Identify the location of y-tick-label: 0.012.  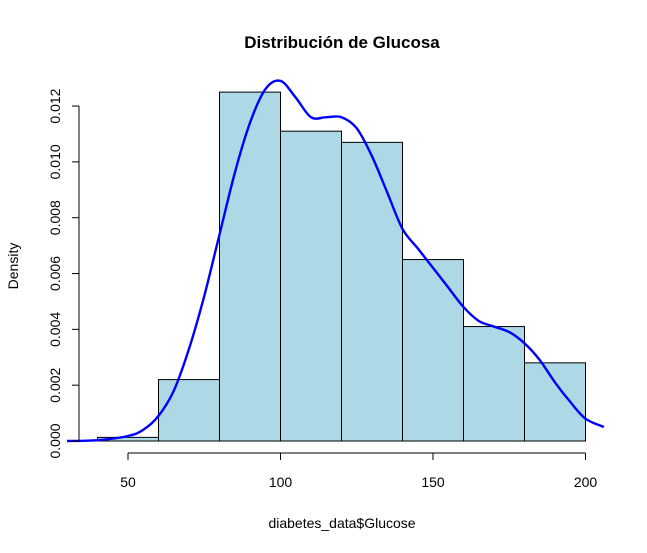
(55, 105).